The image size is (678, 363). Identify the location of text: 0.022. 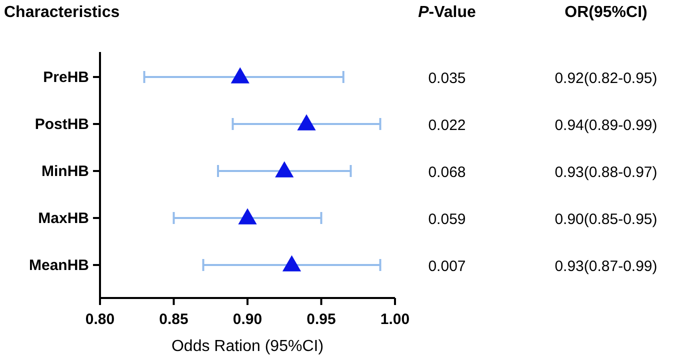
(447, 125).